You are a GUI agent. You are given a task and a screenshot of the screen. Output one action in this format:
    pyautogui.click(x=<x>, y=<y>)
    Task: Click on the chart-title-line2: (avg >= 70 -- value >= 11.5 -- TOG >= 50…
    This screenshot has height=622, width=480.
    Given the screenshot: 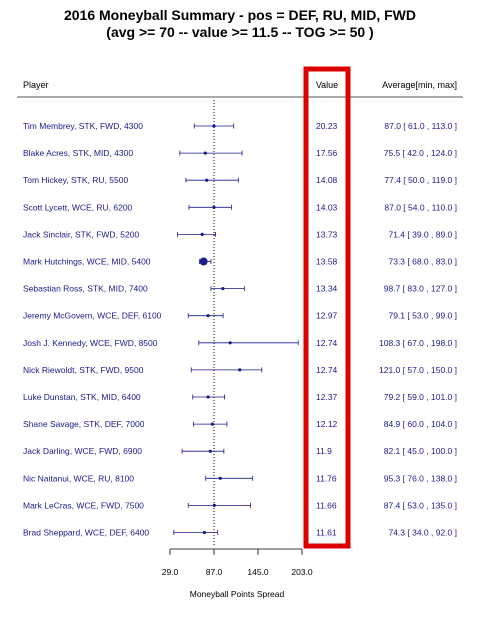 What is the action you would take?
    pyautogui.click(x=239, y=32)
    